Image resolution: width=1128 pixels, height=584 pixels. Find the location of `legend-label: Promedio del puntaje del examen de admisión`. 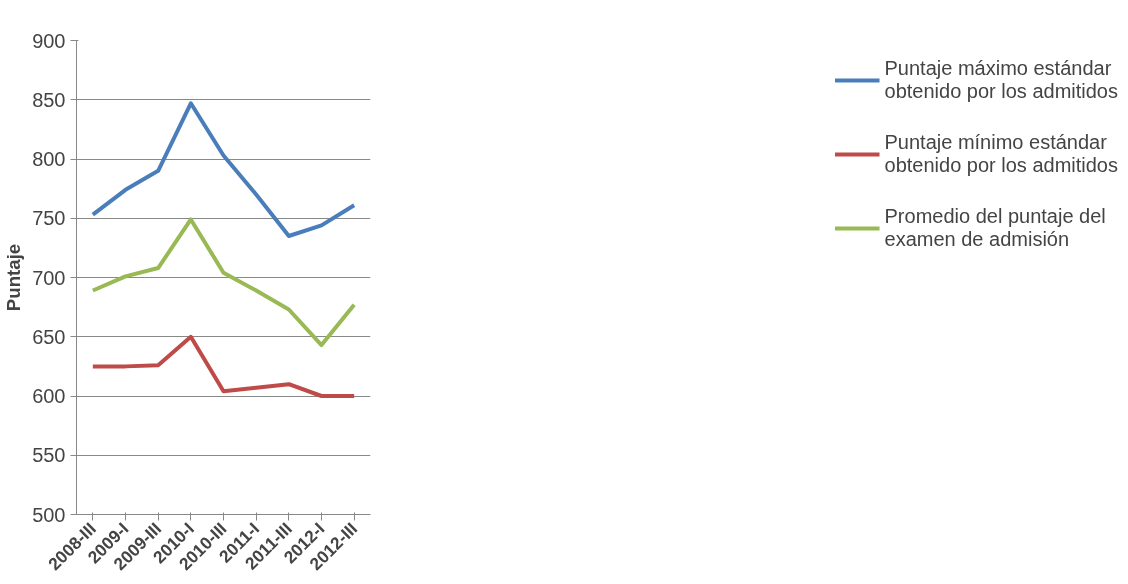

legend-label: Promedio del puntaje del examen de admisión is located at coordinates (995, 228).